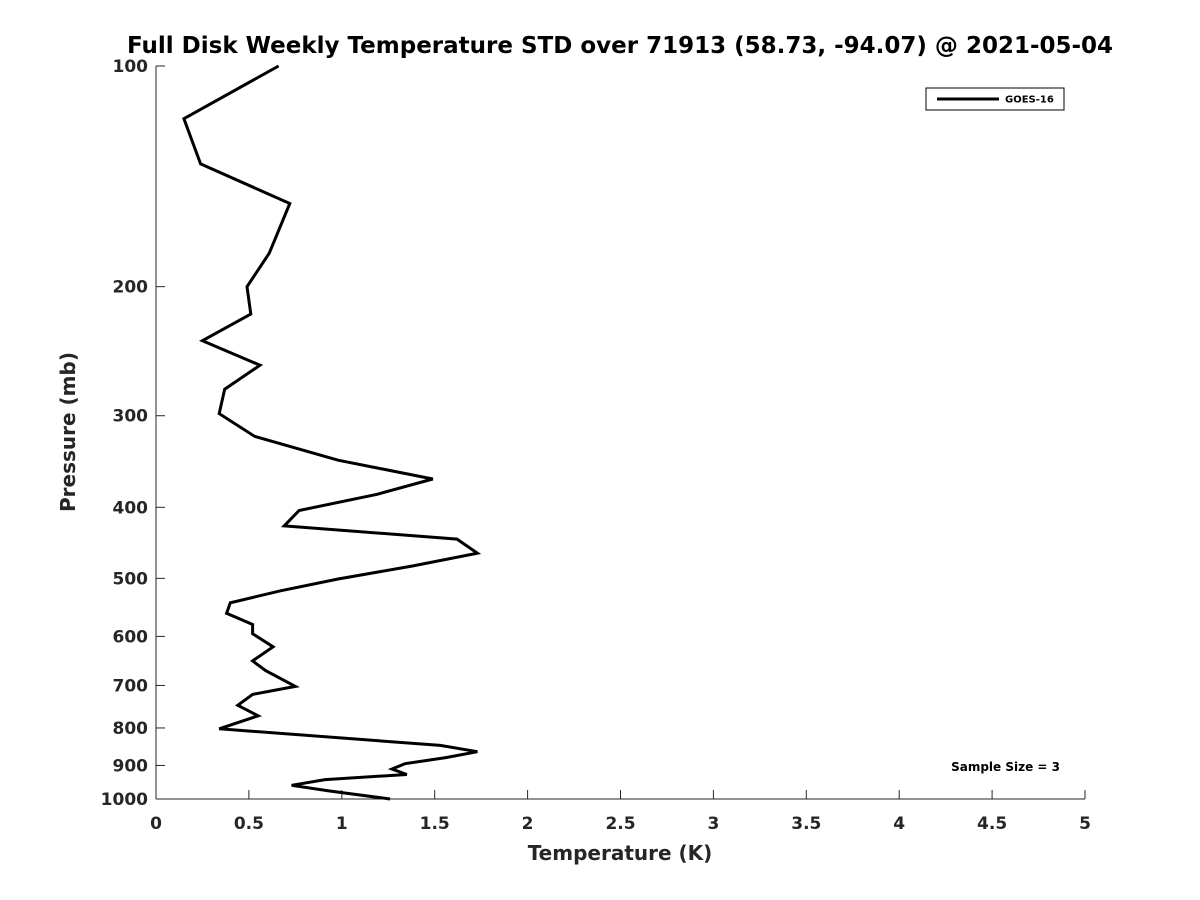  I want to click on legend-label-goes-16: GOES-16, so click(1029, 100).